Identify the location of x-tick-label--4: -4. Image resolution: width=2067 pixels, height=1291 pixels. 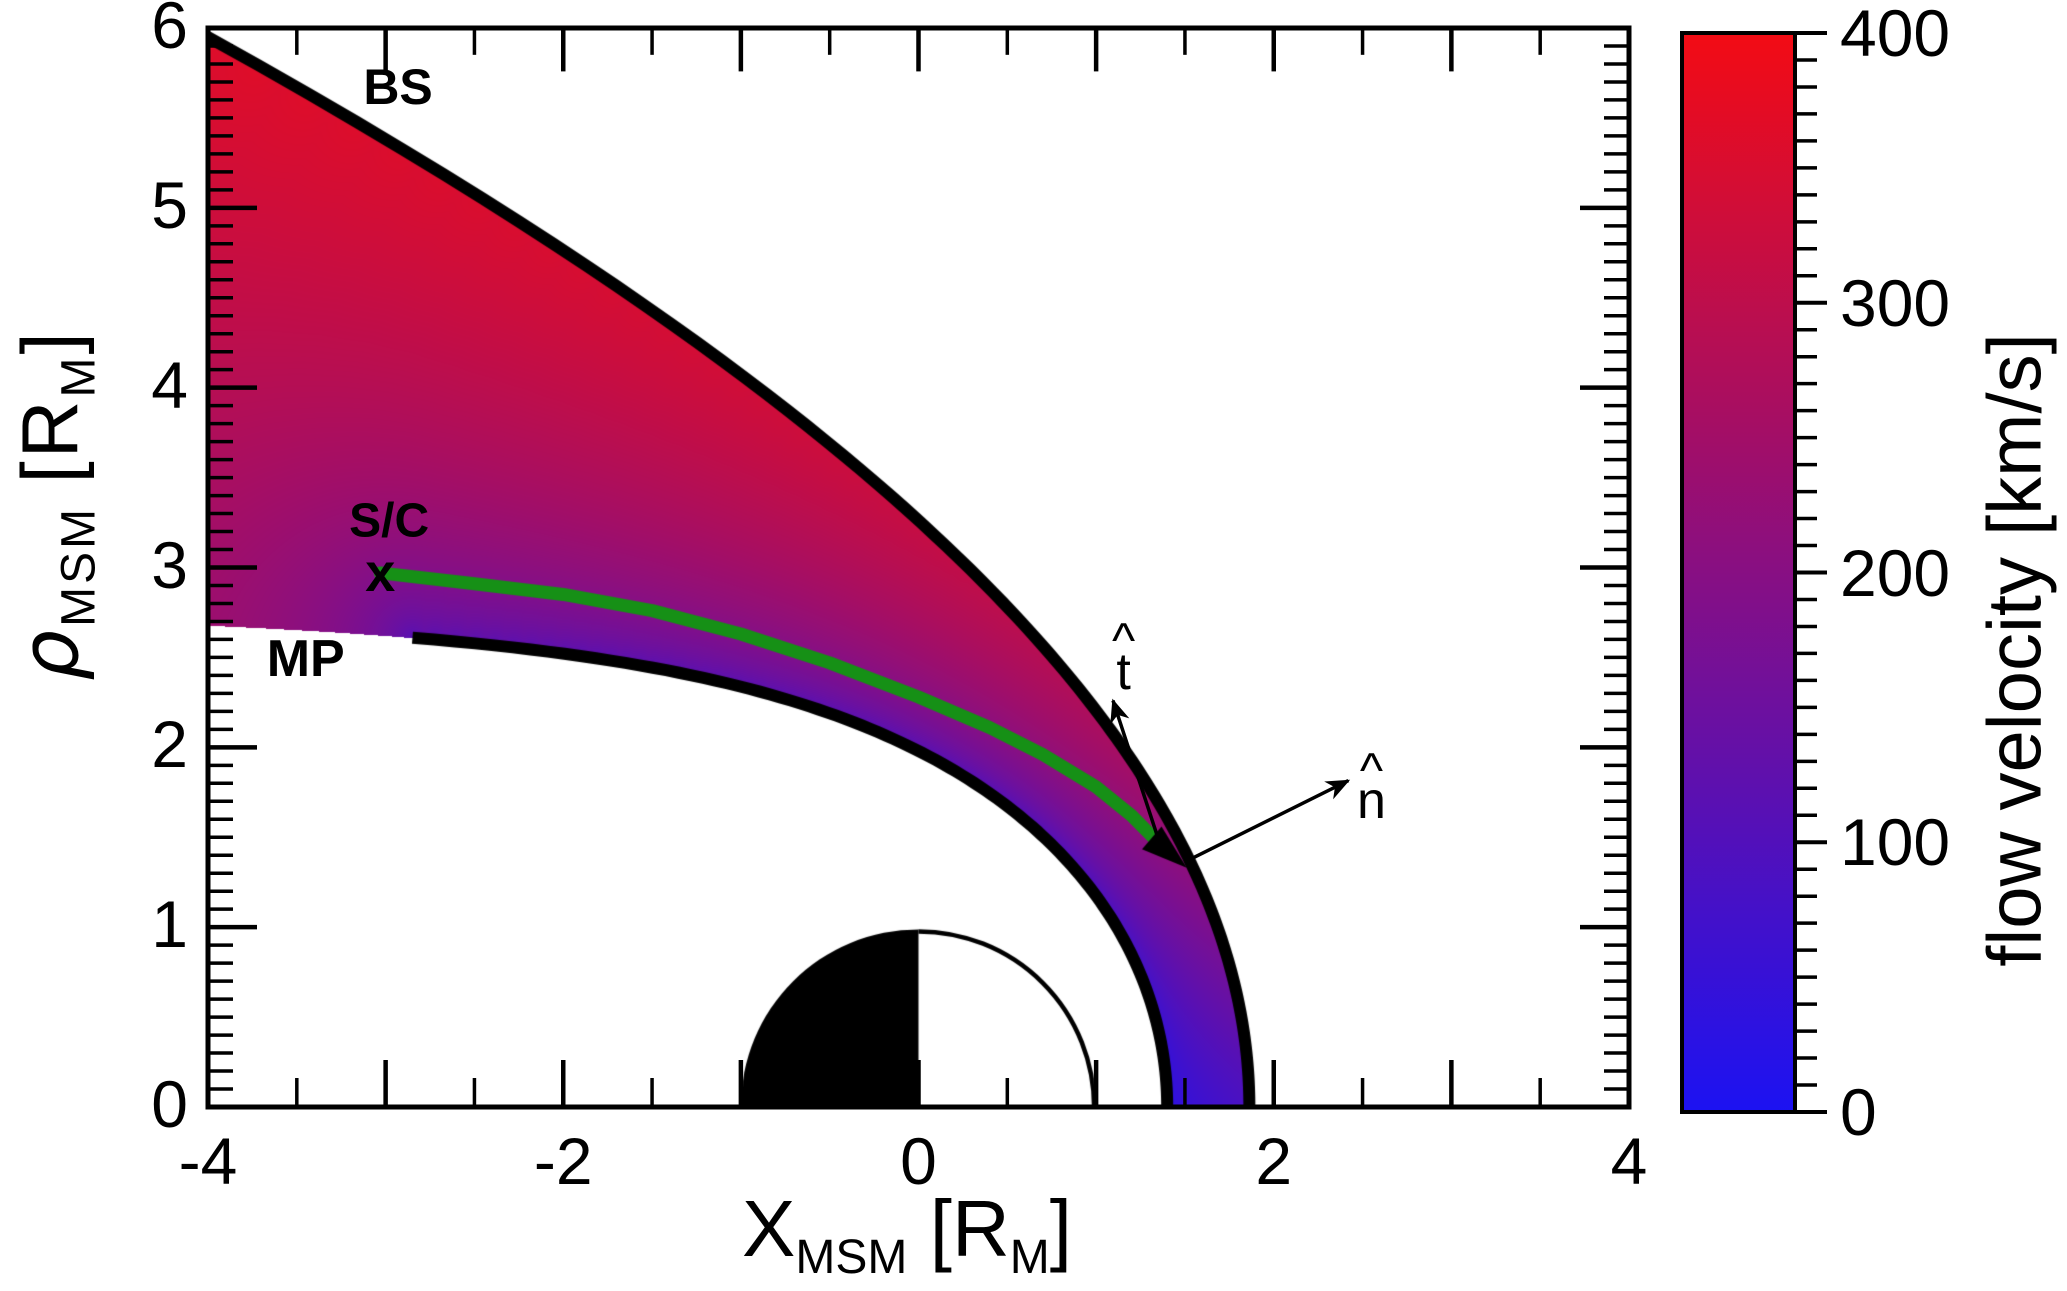
(208, 1161).